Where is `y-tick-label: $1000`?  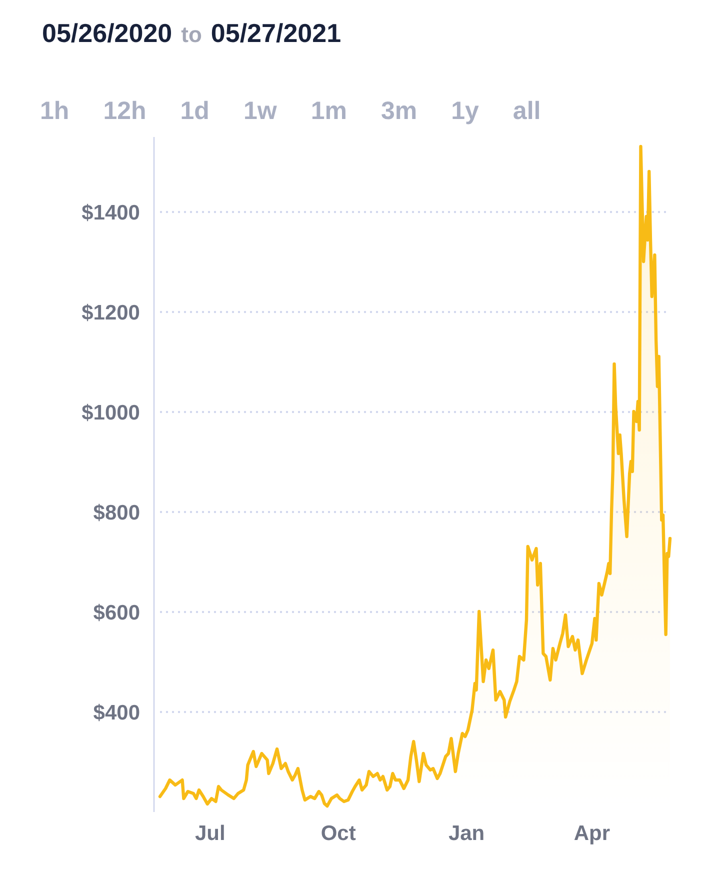 y-tick-label: $1000 is located at coordinates (111, 412).